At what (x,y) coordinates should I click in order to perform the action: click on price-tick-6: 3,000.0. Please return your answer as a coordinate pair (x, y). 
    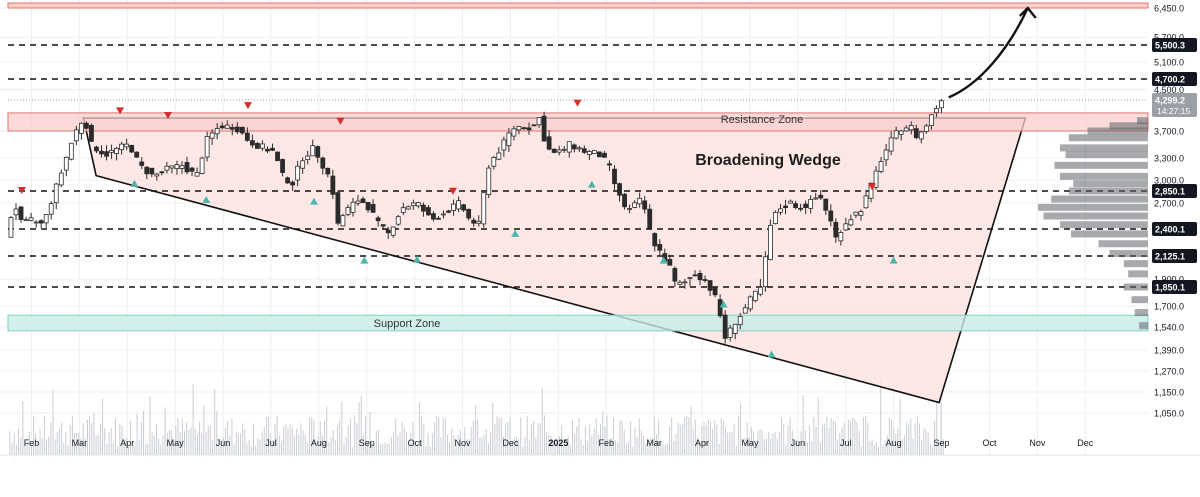
    Looking at the image, I should click on (1169, 181).